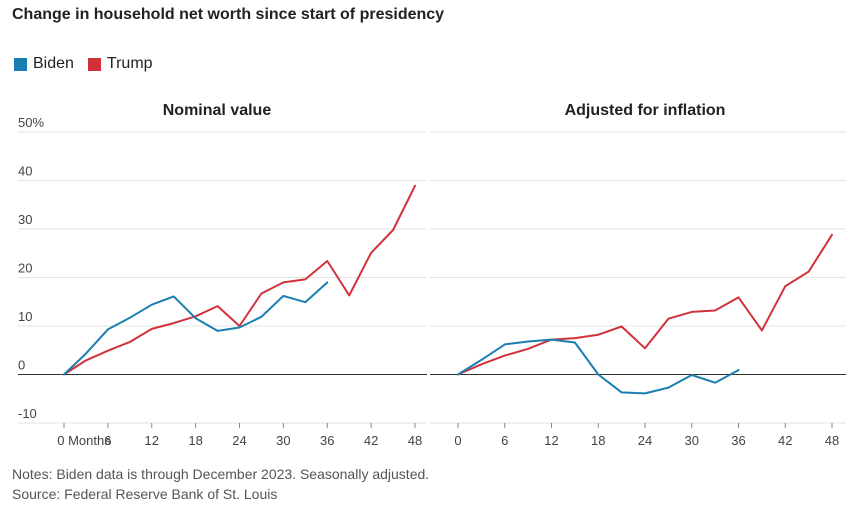 Image resolution: width=856 pixels, height=508 pixels. I want to click on legend-item-trump: Trump, so click(120, 64).